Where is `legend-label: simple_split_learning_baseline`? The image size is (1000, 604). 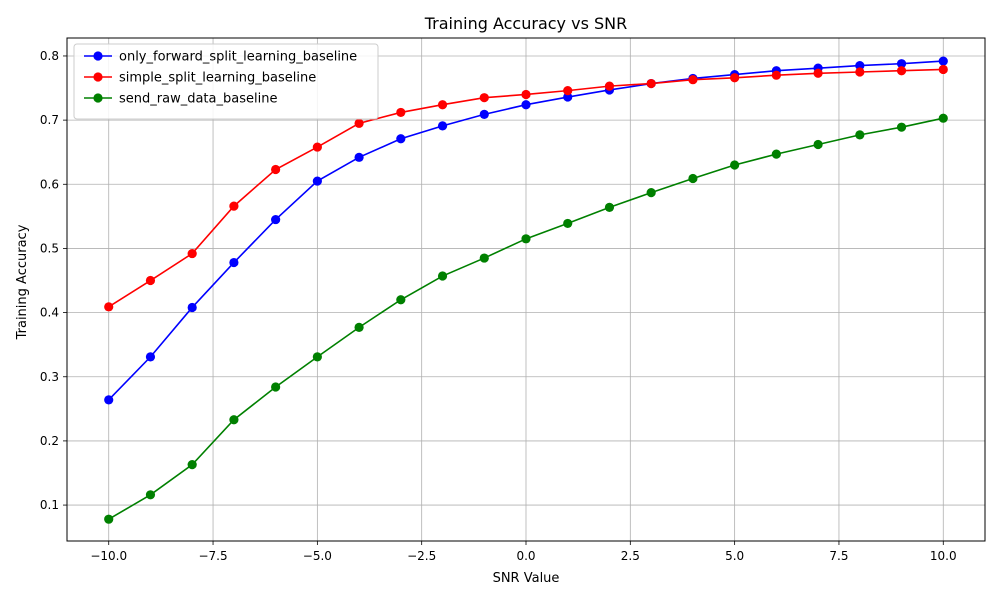 legend-label: simple_split_learning_baseline is located at coordinates (217, 78).